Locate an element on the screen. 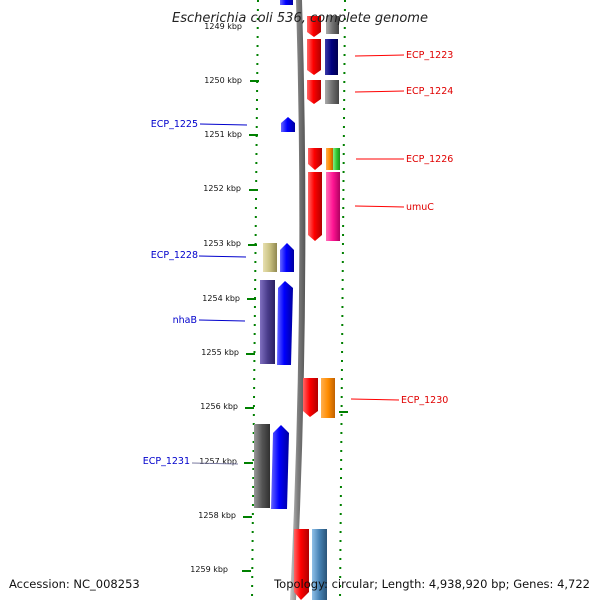 The image size is (600, 600). tick-label: 1251 kbp is located at coordinates (223, 134).